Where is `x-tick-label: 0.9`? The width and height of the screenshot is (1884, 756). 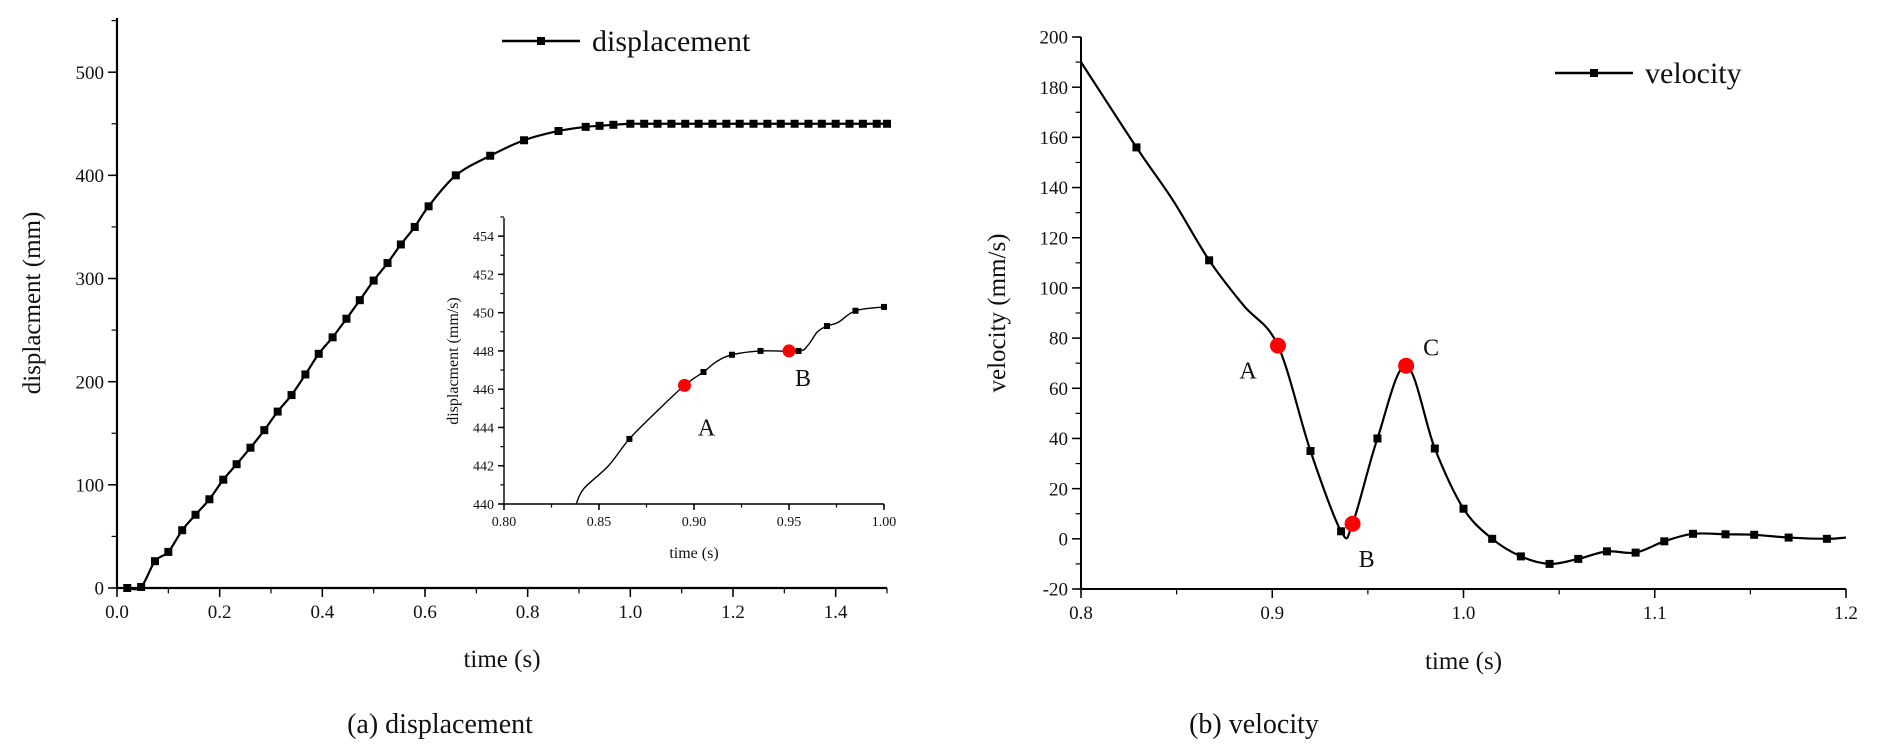
x-tick-label: 0.9 is located at coordinates (1272, 613).